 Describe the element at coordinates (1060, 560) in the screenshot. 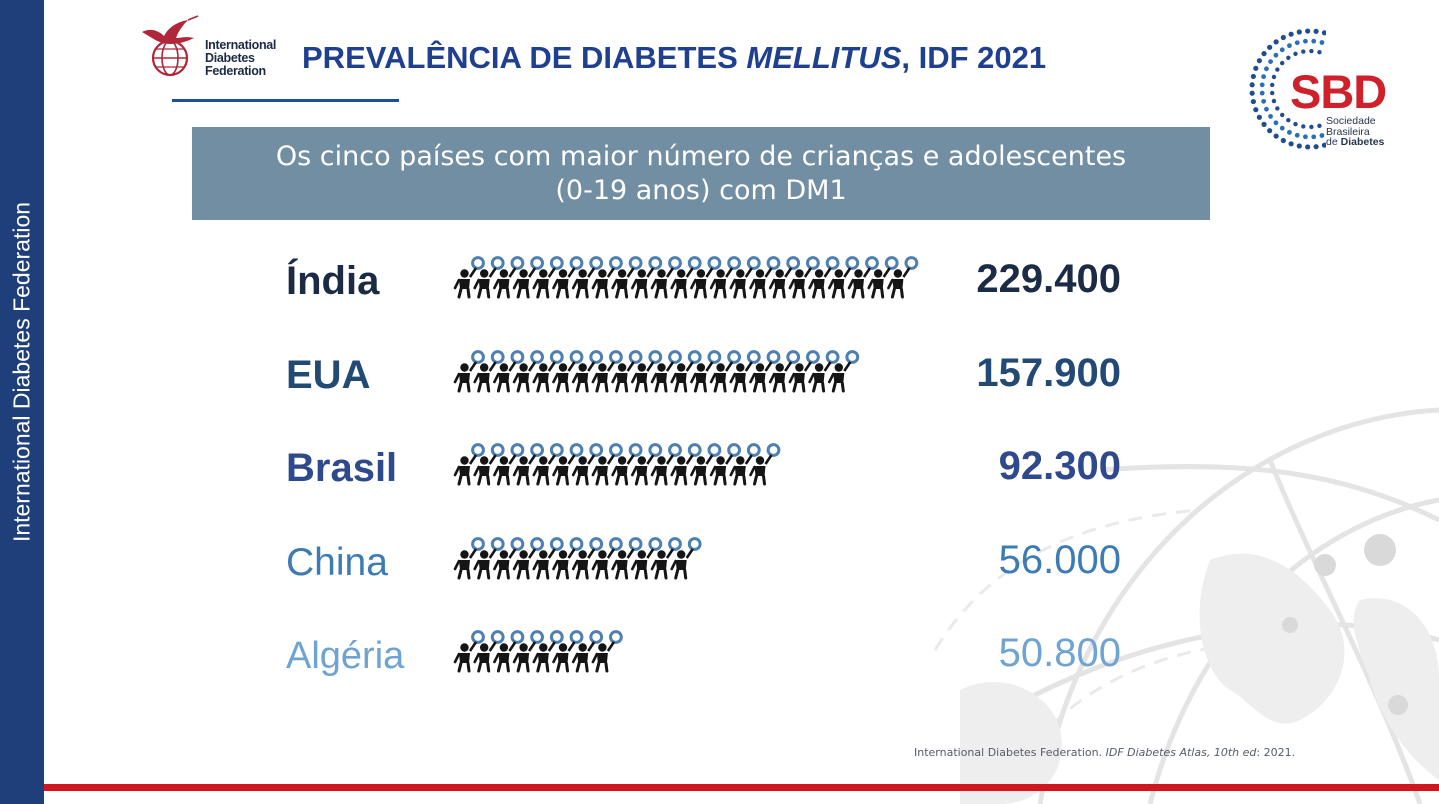

I see `value-label: 56.000` at that location.